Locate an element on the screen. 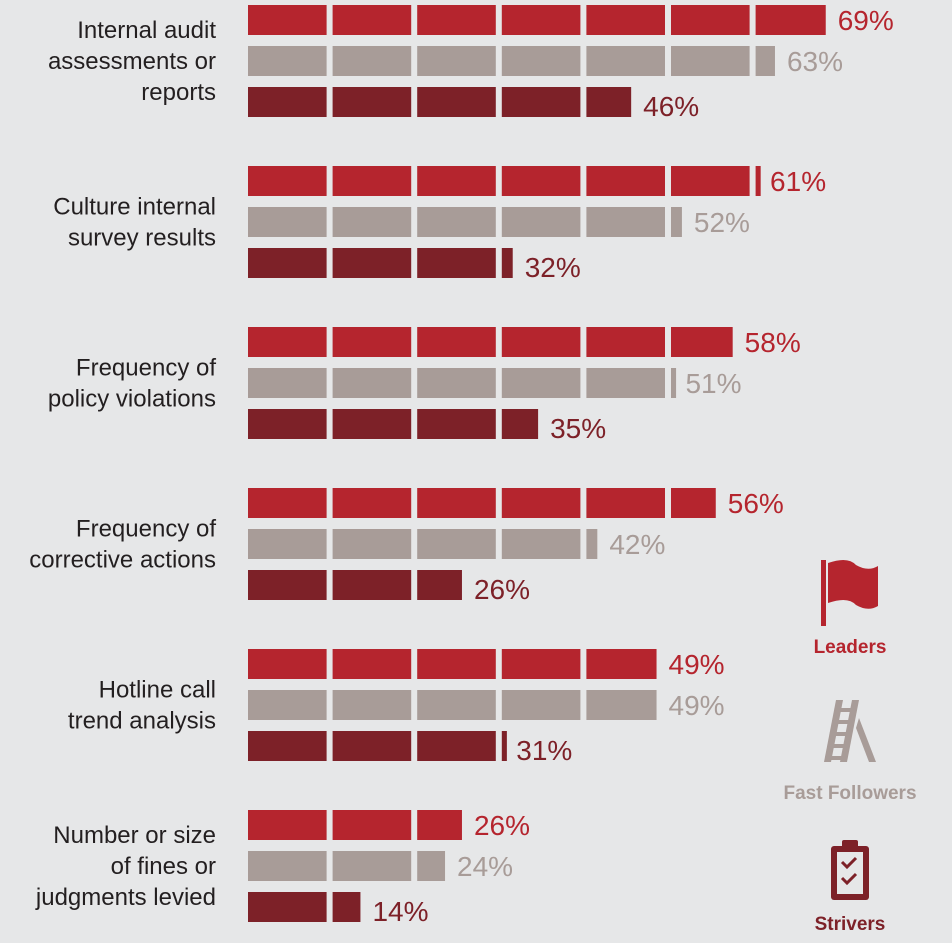 This screenshot has height=943, width=952. category-label: judgments levied is located at coordinates (125, 897).